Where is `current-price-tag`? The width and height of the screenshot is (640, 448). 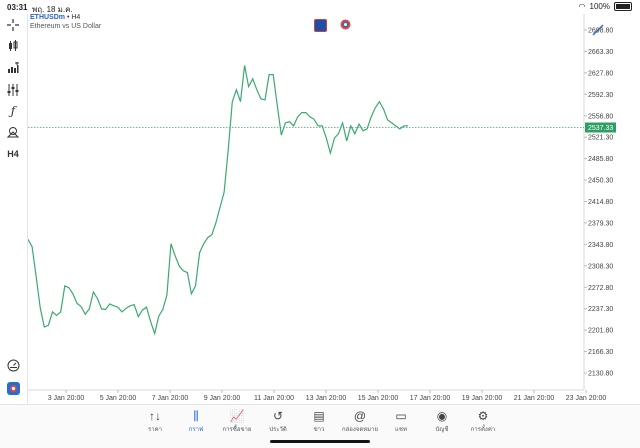 current-price-tag is located at coordinates (600, 127).